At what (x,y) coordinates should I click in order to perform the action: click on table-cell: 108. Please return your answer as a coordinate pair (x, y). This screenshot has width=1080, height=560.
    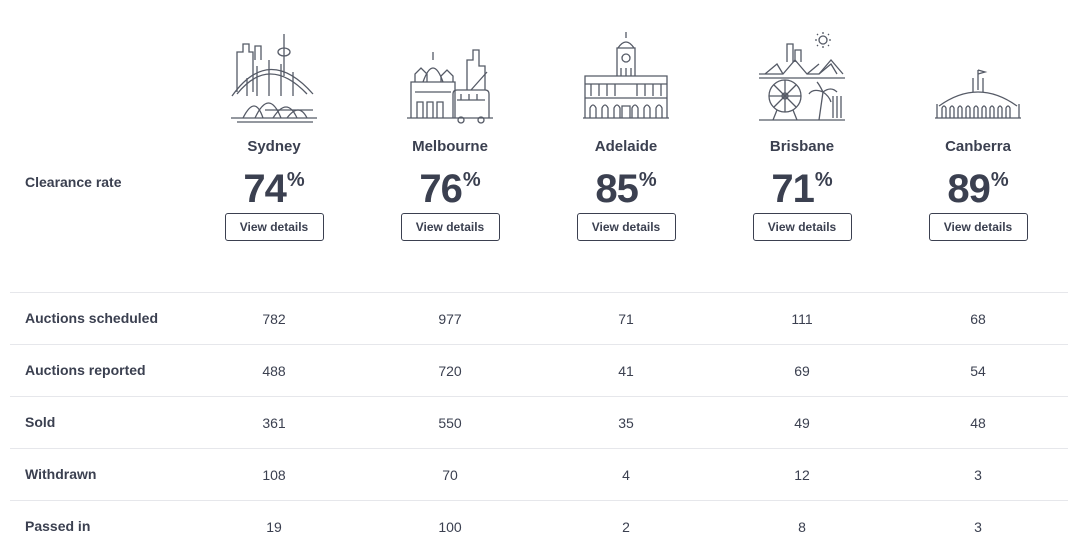
    Looking at the image, I should click on (274, 475).